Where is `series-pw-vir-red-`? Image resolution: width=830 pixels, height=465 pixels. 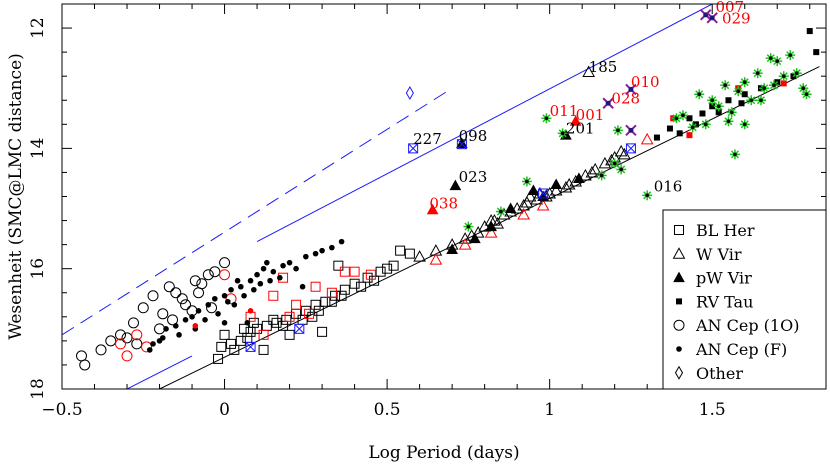
series-pw-vir-red- is located at coordinates (504, 165).